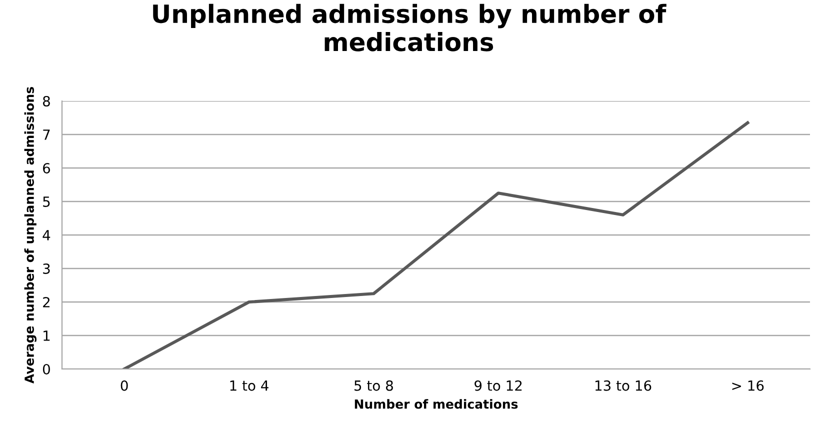  Describe the element at coordinates (498, 385) in the screenshot. I see `x-tick-label: 9 to 12` at that location.